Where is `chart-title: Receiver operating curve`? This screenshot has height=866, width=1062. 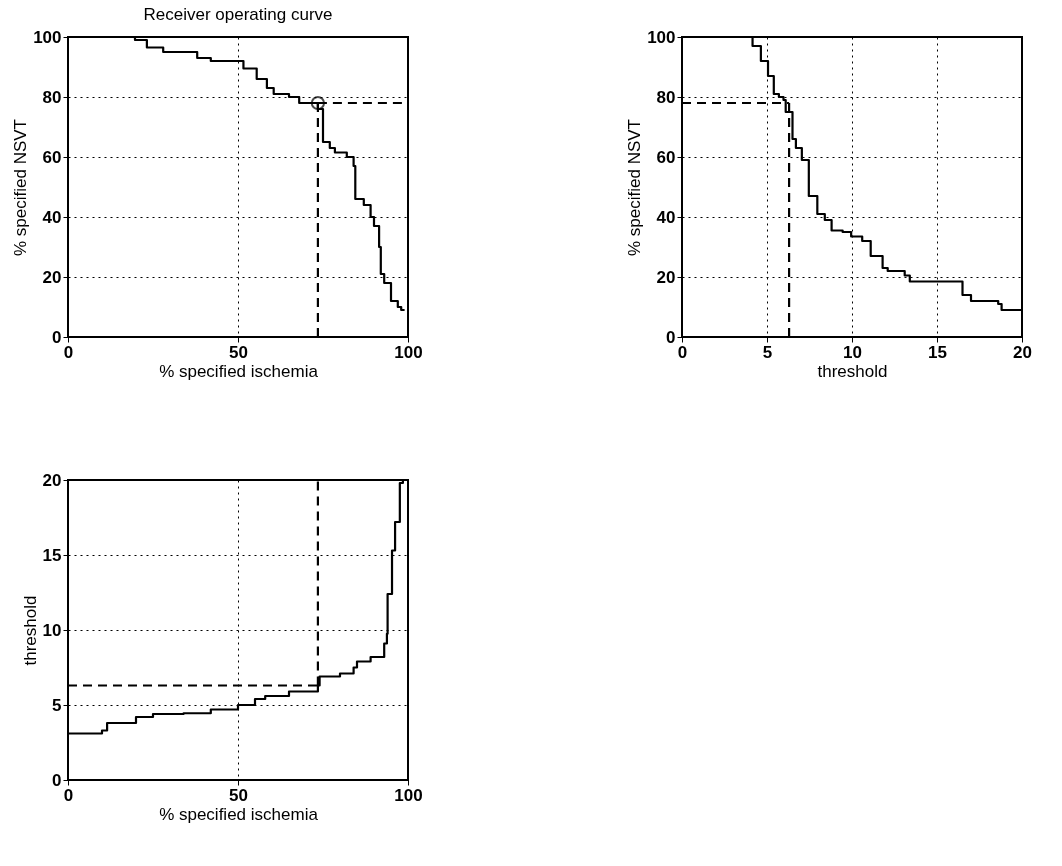 chart-title: Receiver operating curve is located at coordinates (238, 14).